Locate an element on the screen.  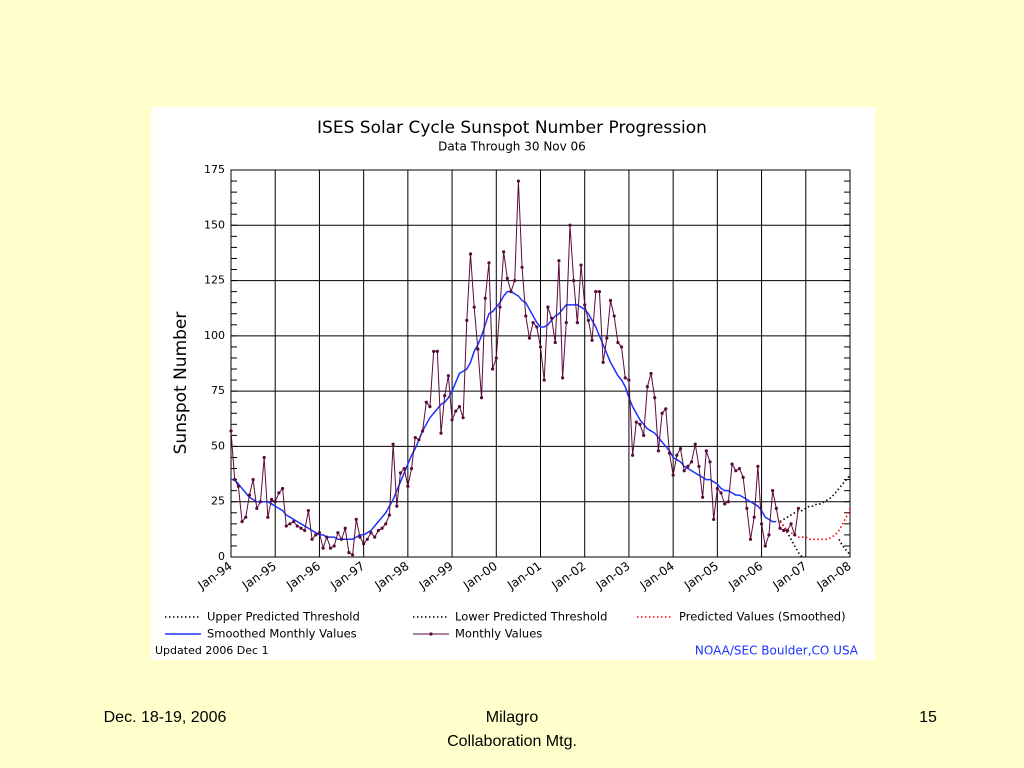
y-tick-label: 0 is located at coordinates (221, 556).